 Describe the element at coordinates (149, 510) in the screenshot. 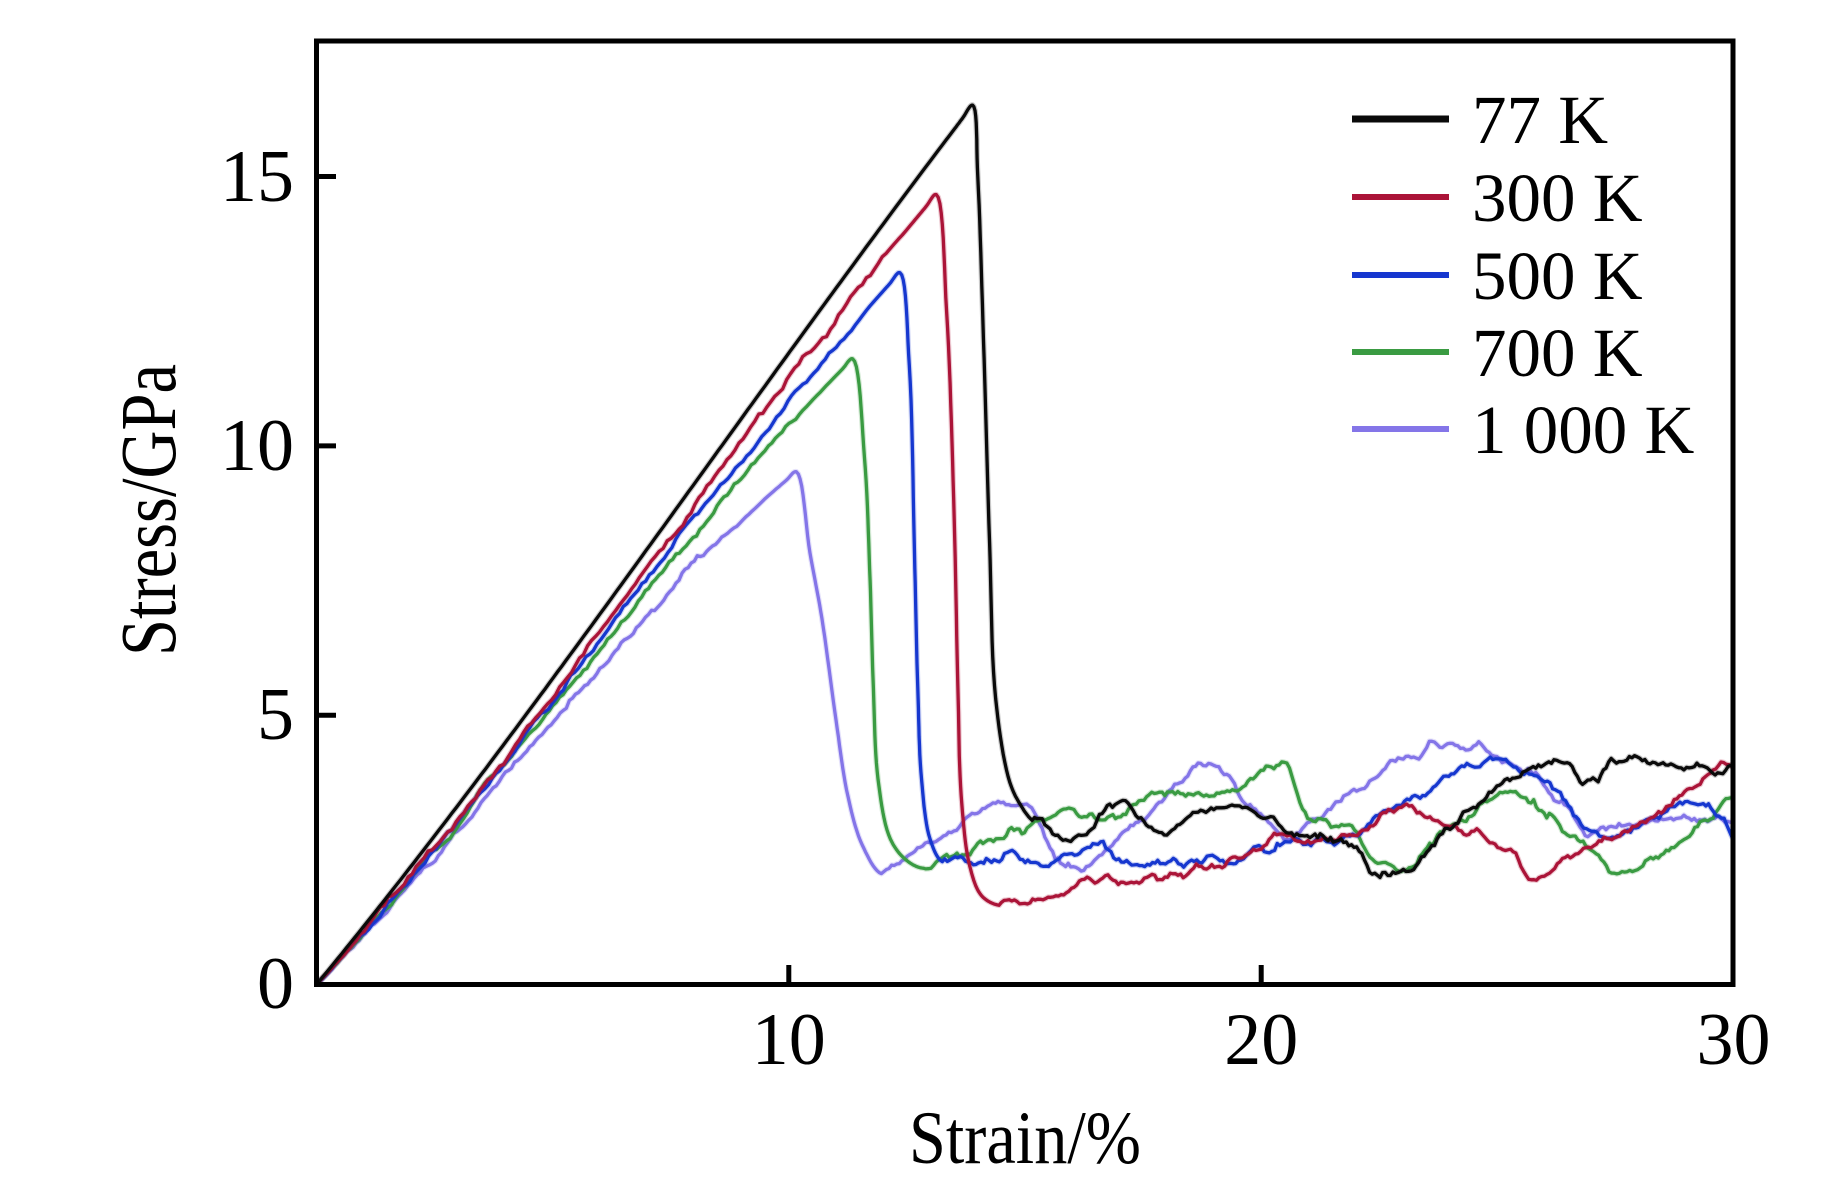

I see `svg-text: Stress/GPa` at that location.